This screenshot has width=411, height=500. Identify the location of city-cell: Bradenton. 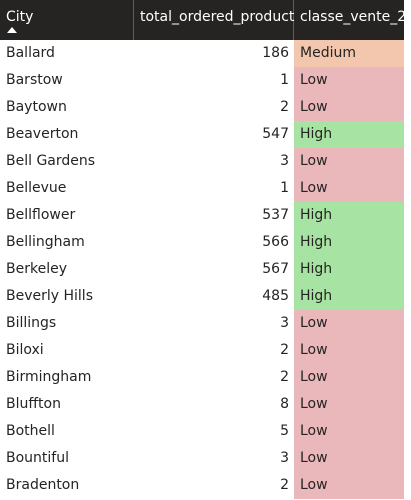
(43, 485).